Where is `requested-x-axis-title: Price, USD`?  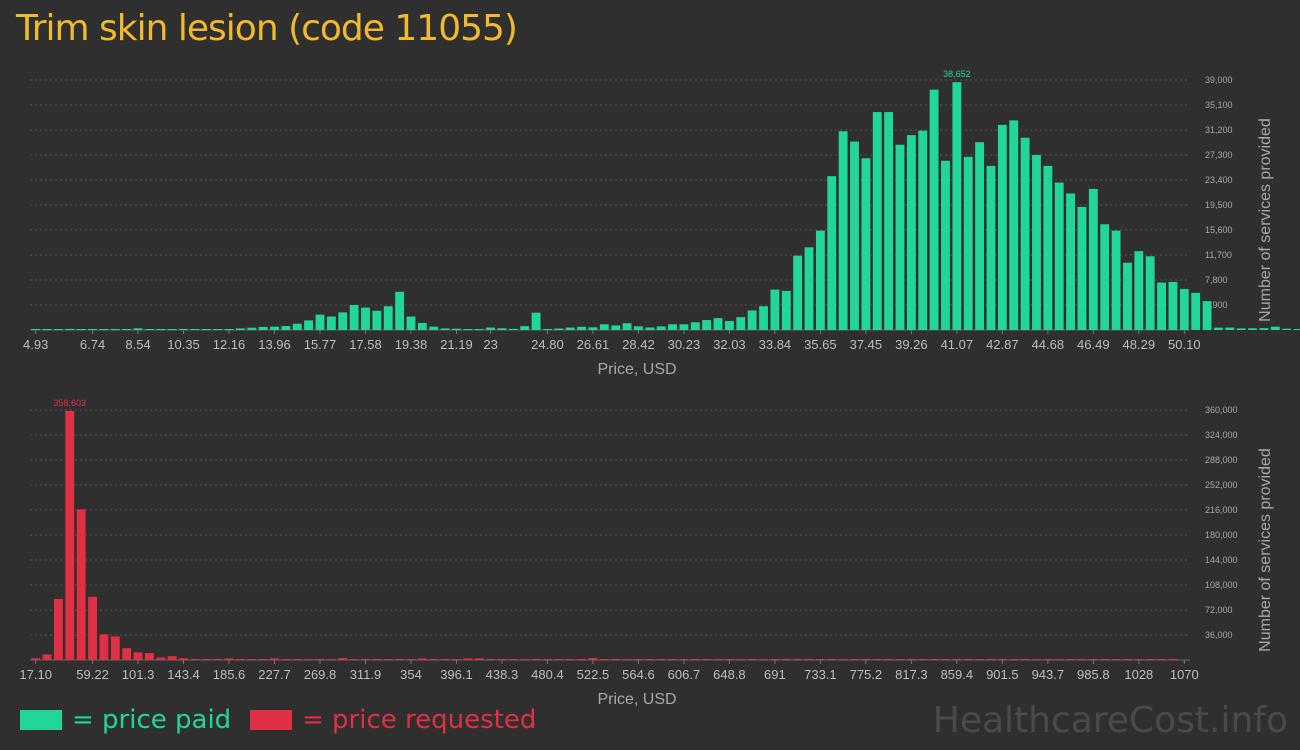 requested-x-axis-title: Price, USD is located at coordinates (636, 699).